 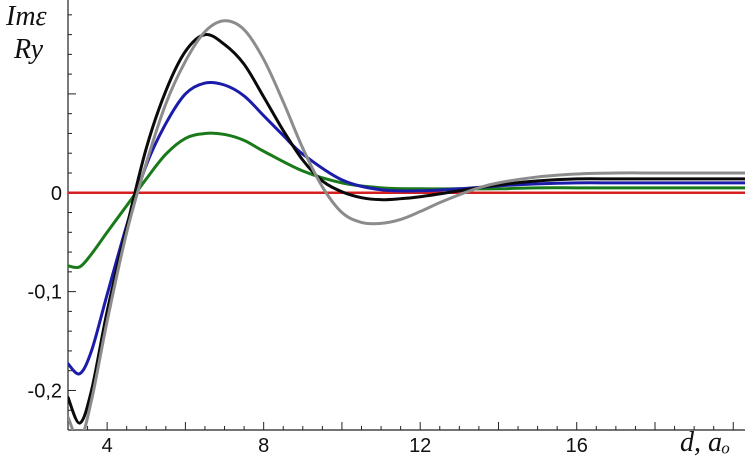 What do you see at coordinates (26, 16) in the screenshot?
I see `y-axis-title-line1: Imε` at bounding box center [26, 16].